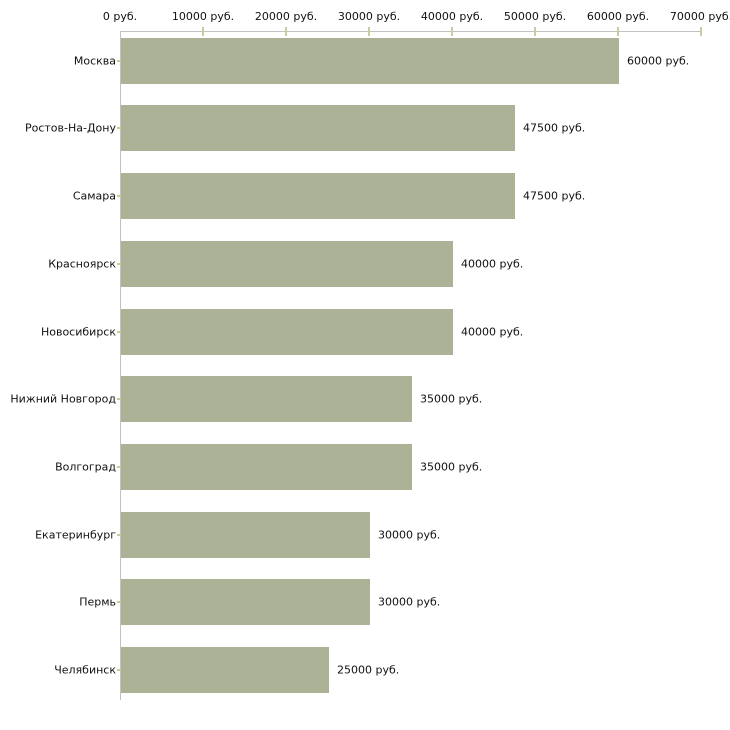  I want to click on x-tick-label: 60000 руб., so click(618, 16).